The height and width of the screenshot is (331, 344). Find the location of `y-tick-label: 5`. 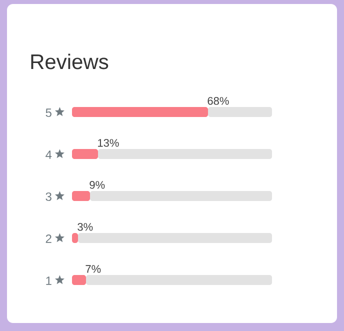

y-tick-label: 5 is located at coordinates (49, 112).